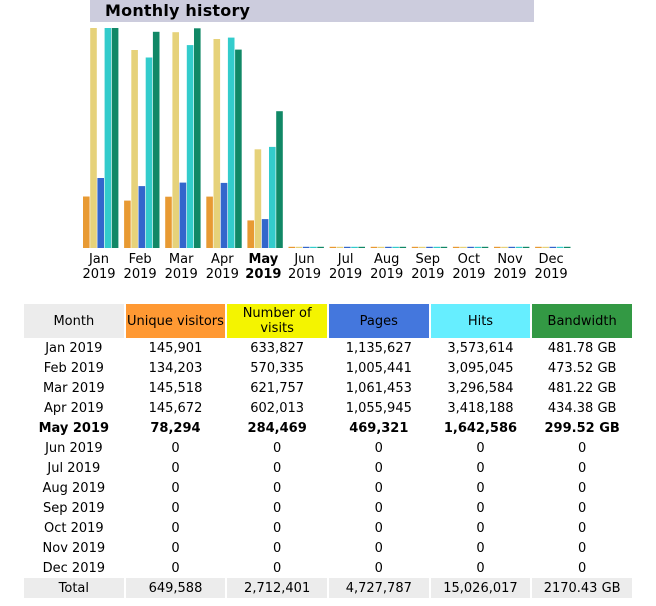 This screenshot has height=606, width=656. What do you see at coordinates (428, 259) in the screenshot?
I see `month-name: Sep` at bounding box center [428, 259].